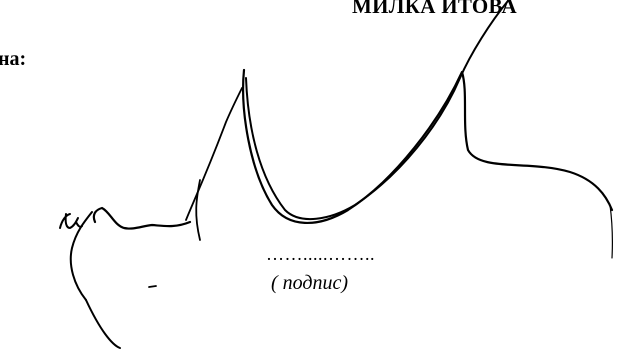 Image resolution: width=620 pixels, height=350 pixels. What do you see at coordinates (320, 254) in the screenshot?
I see `signature-line: …….....……..` at bounding box center [320, 254].